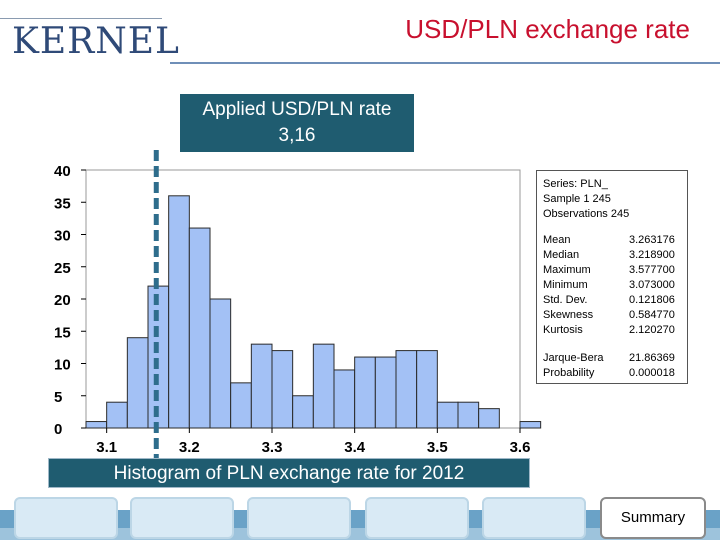 The image size is (720, 540). Describe the element at coordinates (613, 373) in the screenshot. I see `stats-row: Probability 0.000018` at that location.